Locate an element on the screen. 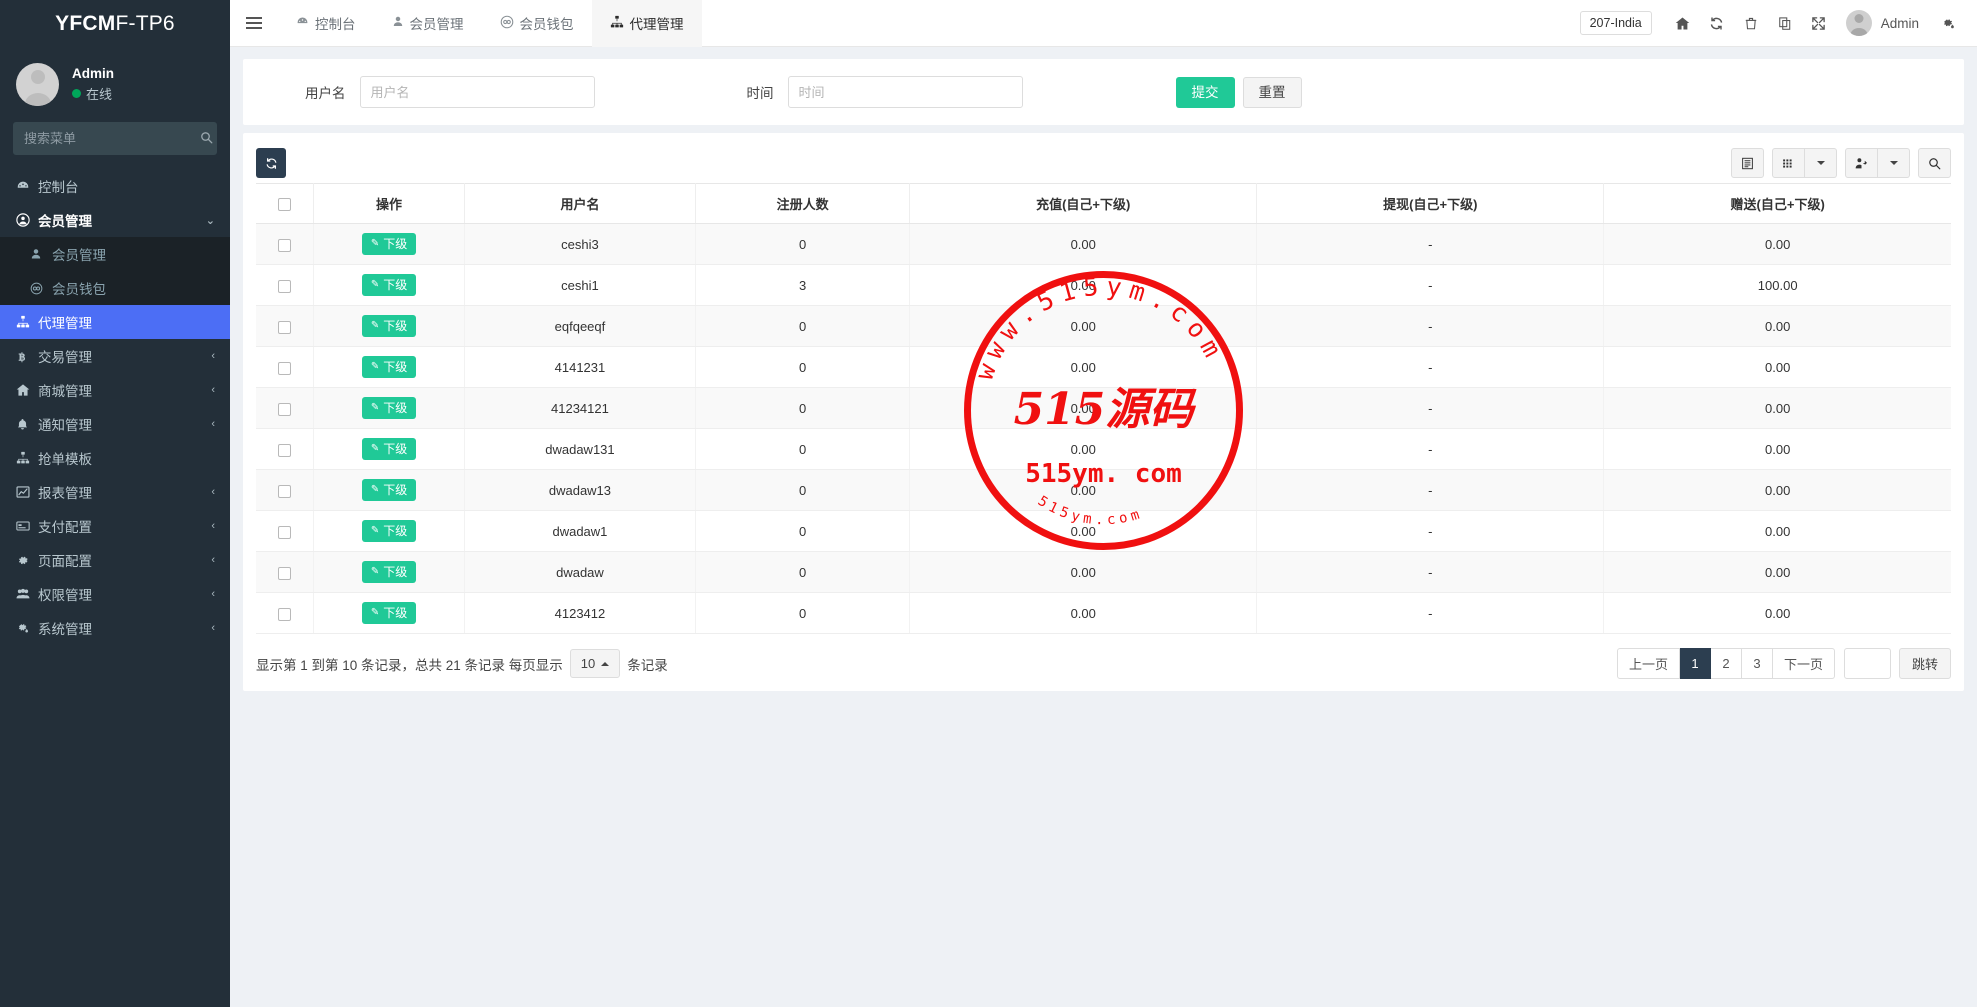  export-caret-button is located at coordinates (1894, 163).